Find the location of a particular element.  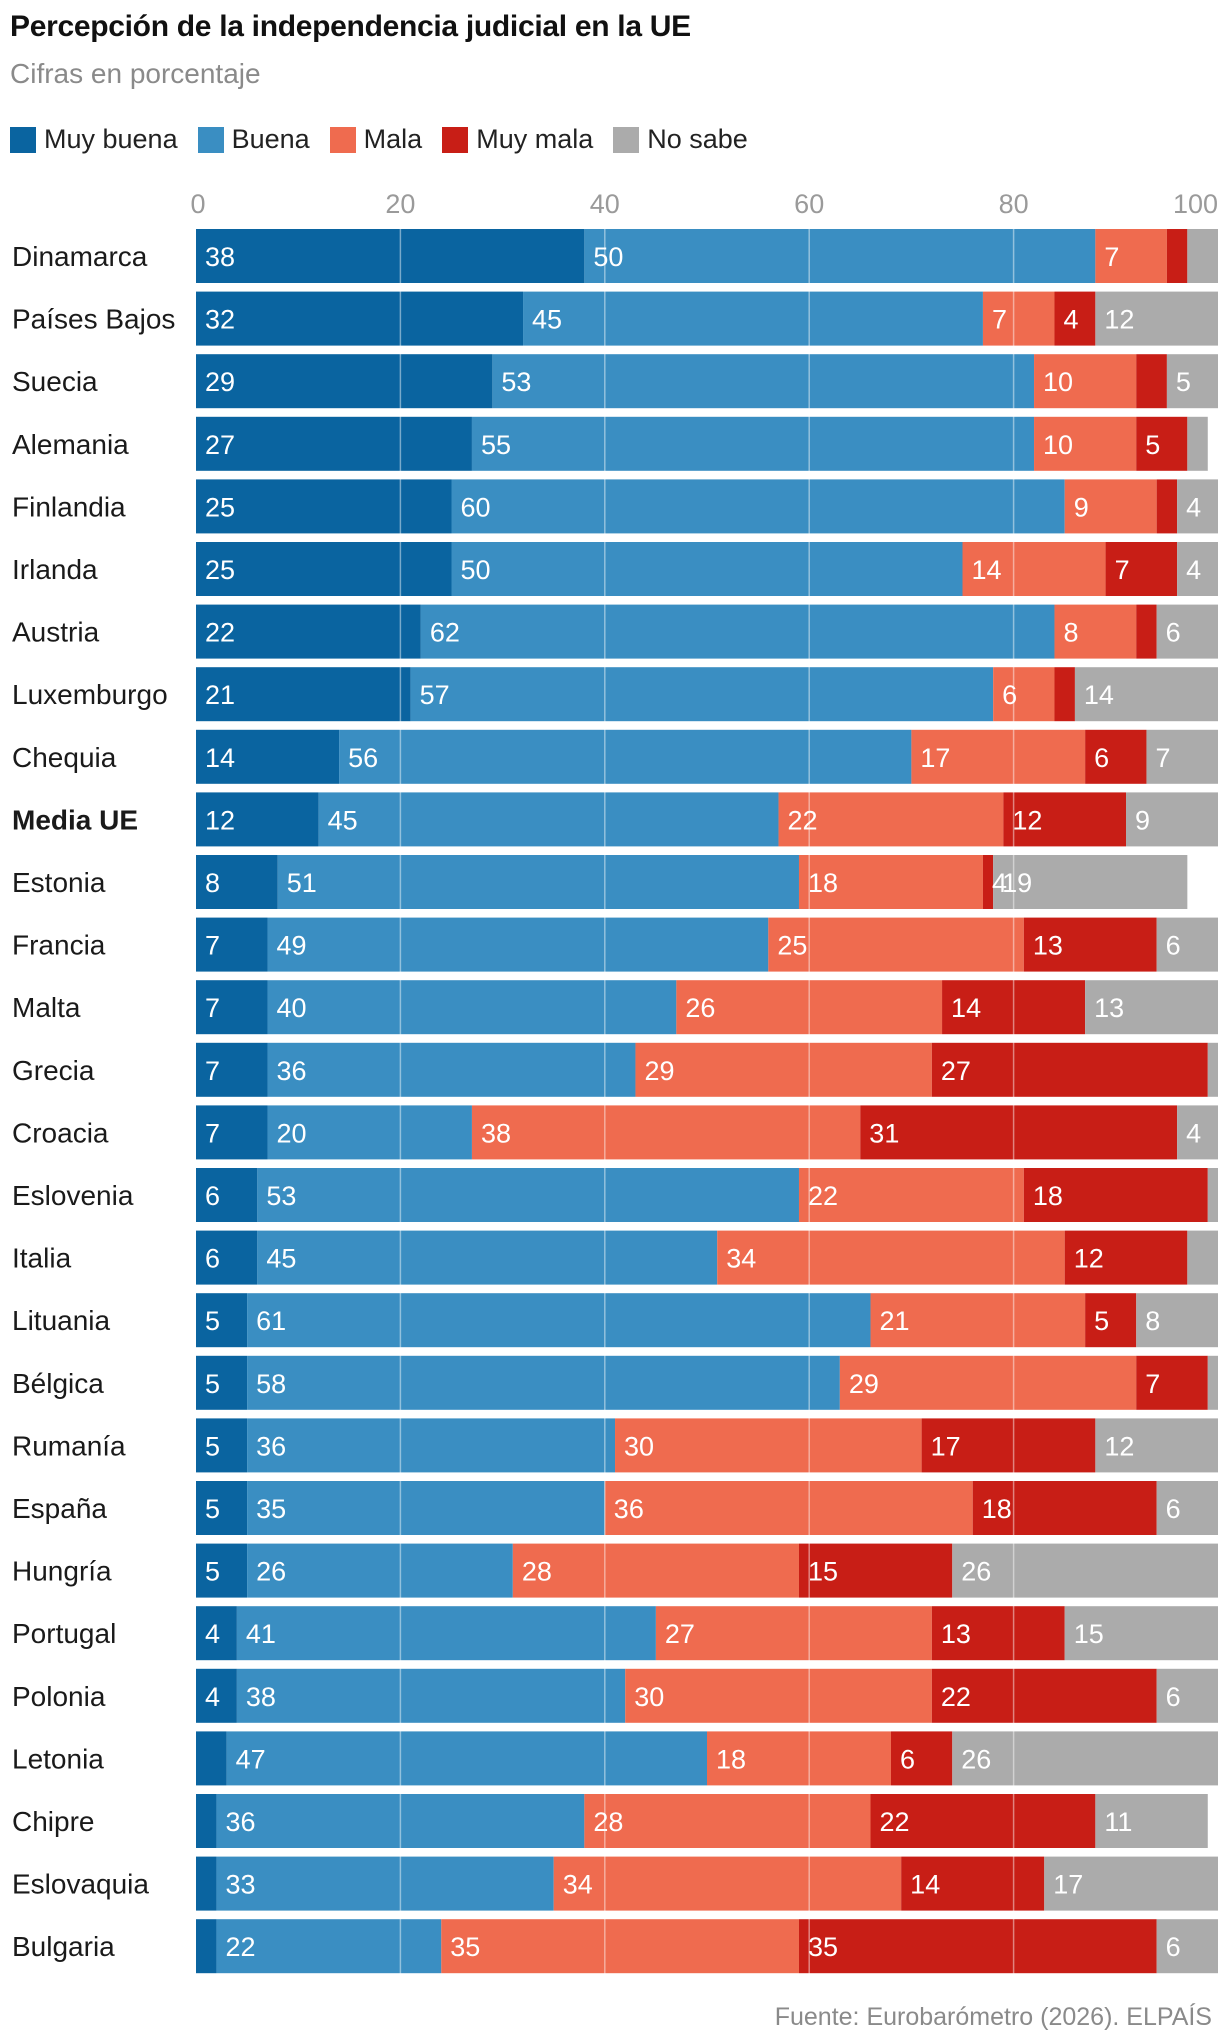

legend-label-muy-mala: Muy mala is located at coordinates (535, 139).